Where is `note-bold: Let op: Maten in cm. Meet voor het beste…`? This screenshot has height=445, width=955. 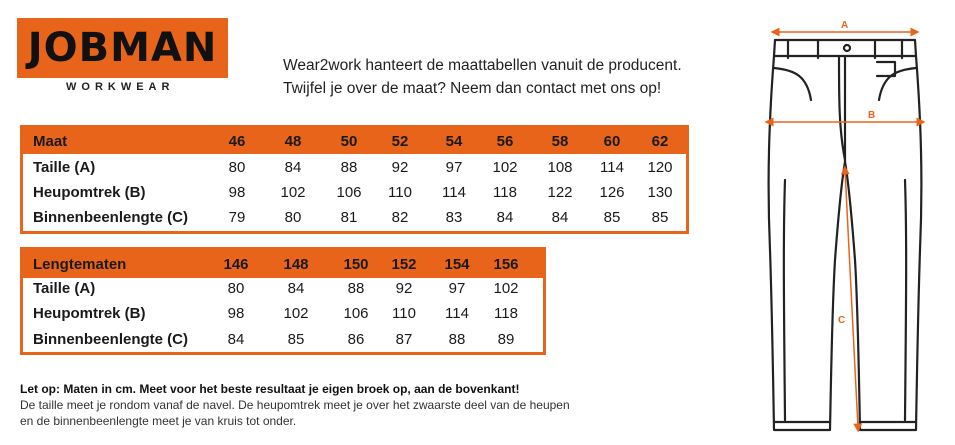
note-bold: Let op: Maten in cm. Meet voor het beste… is located at coordinates (270, 389).